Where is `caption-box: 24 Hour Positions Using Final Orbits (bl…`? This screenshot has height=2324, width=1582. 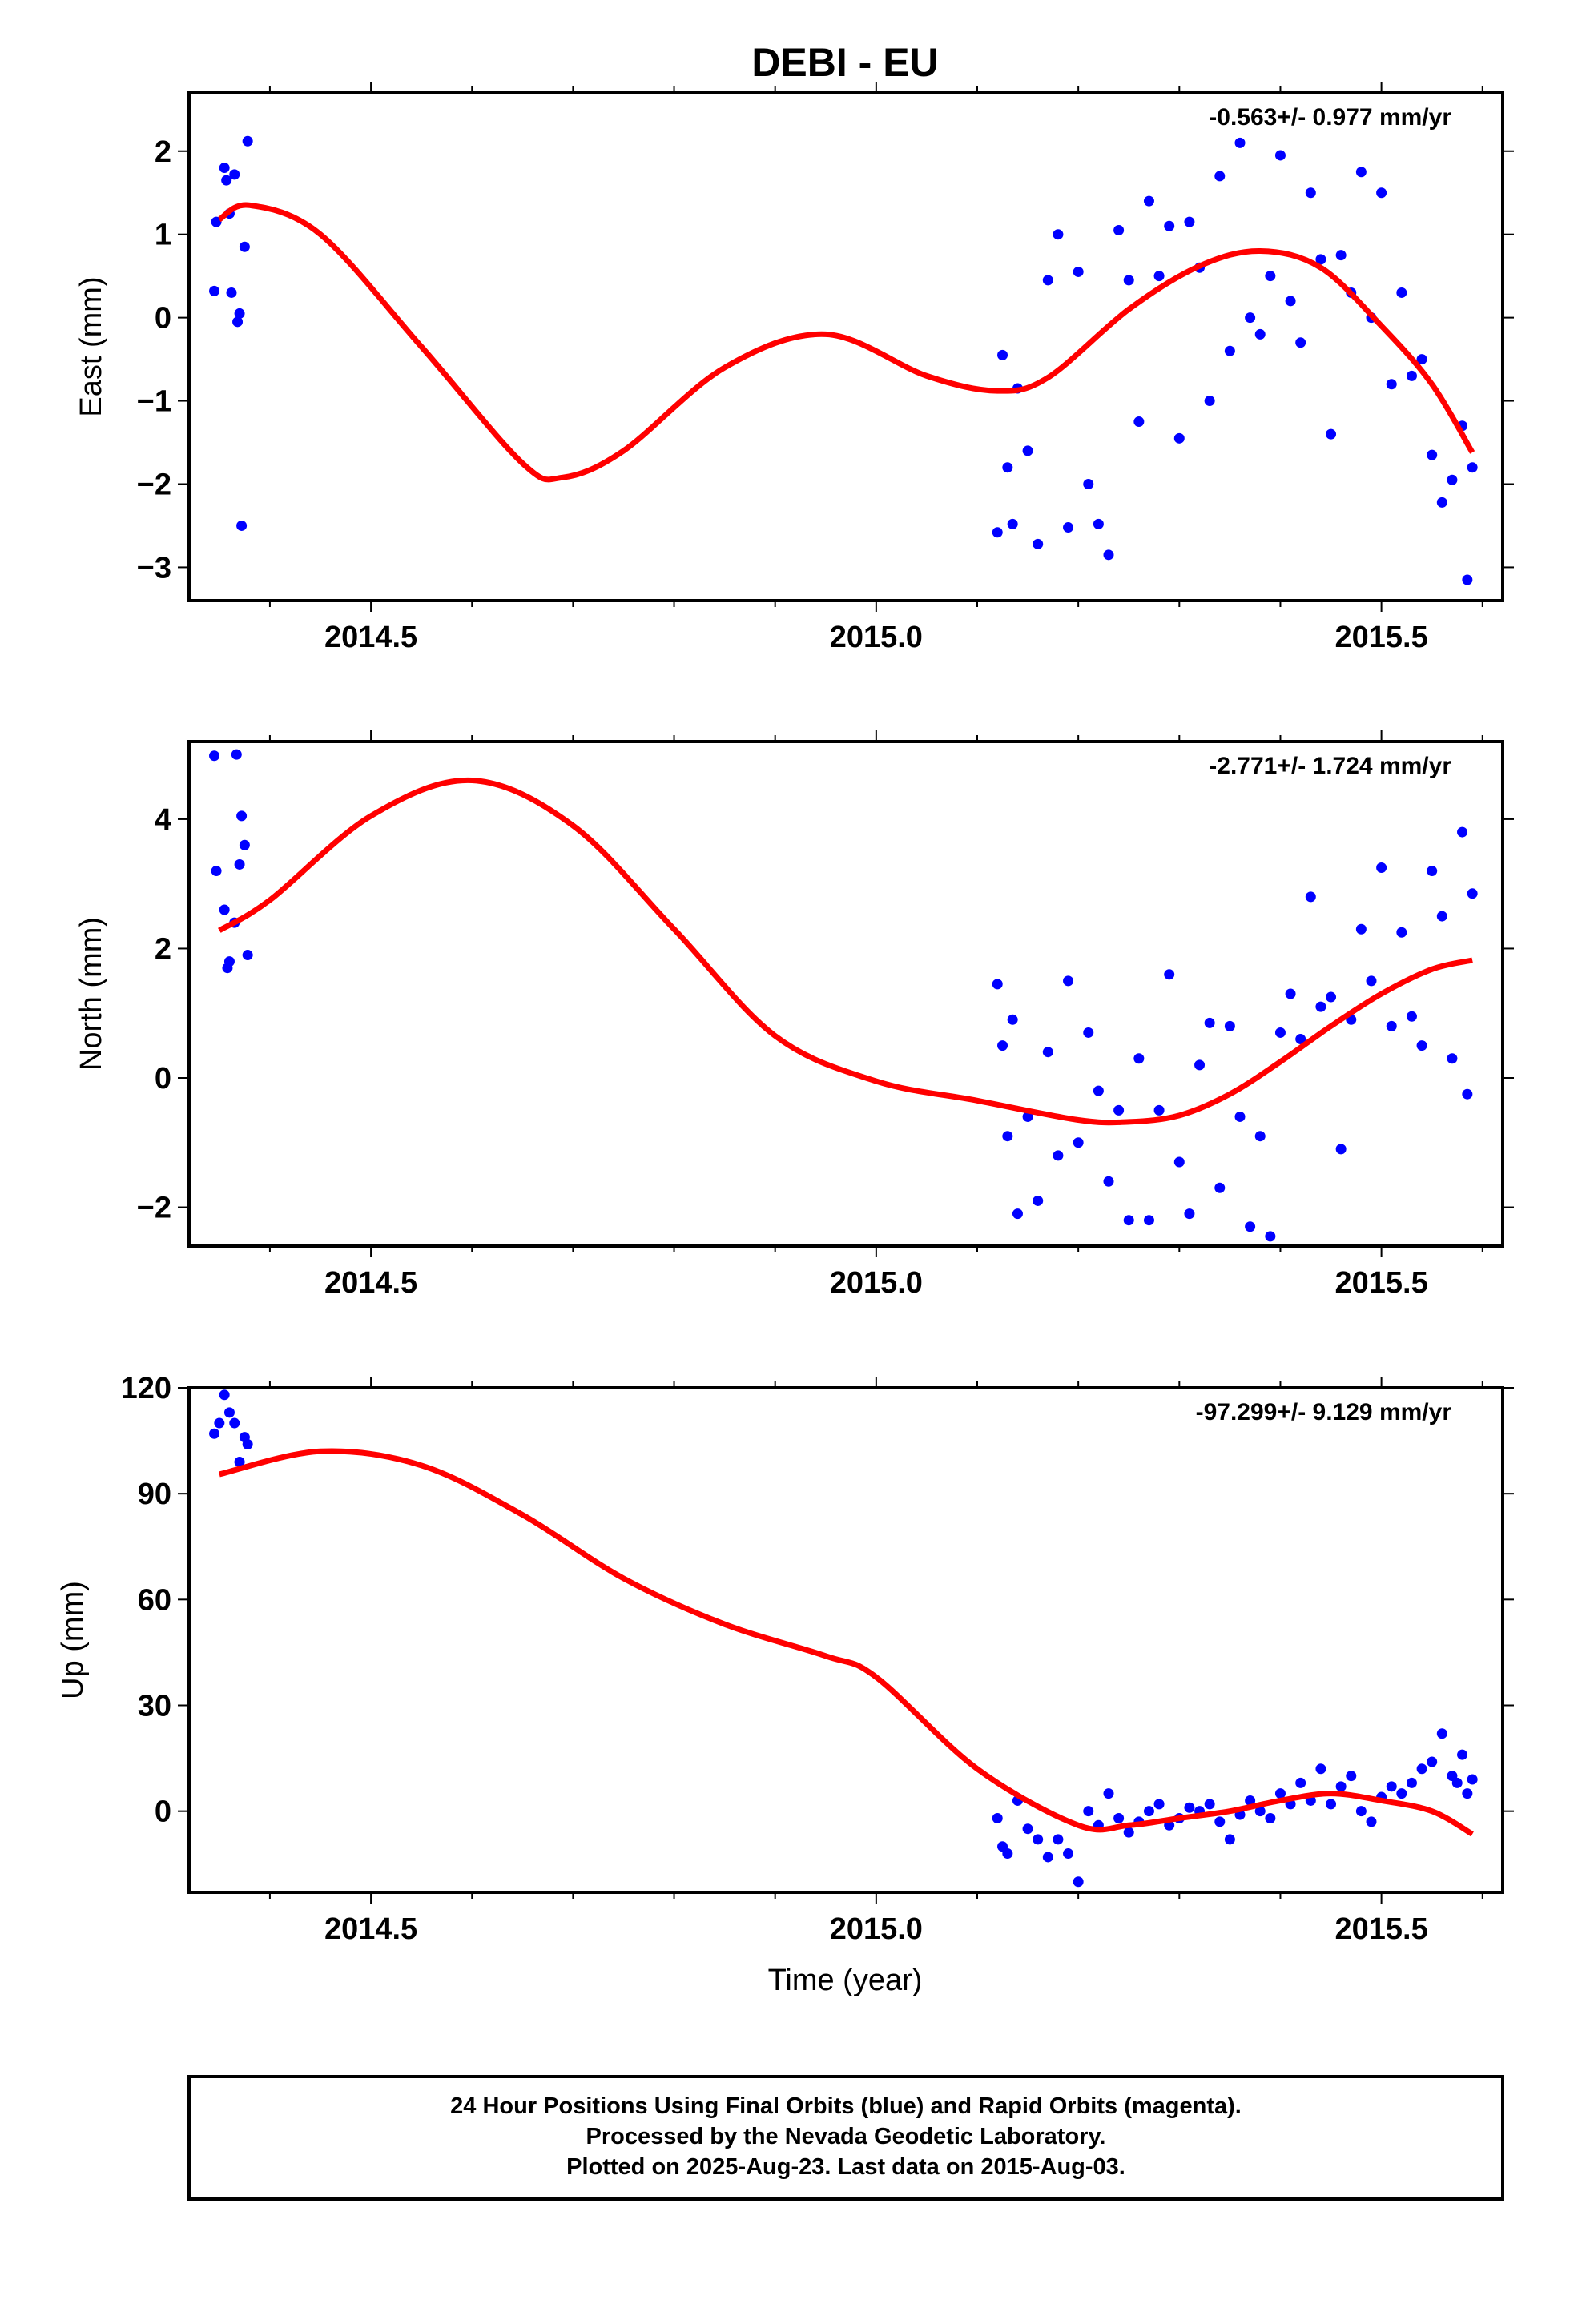
caption-box: 24 Hour Positions Using Final Orbits (bl… is located at coordinates (845, 2138).